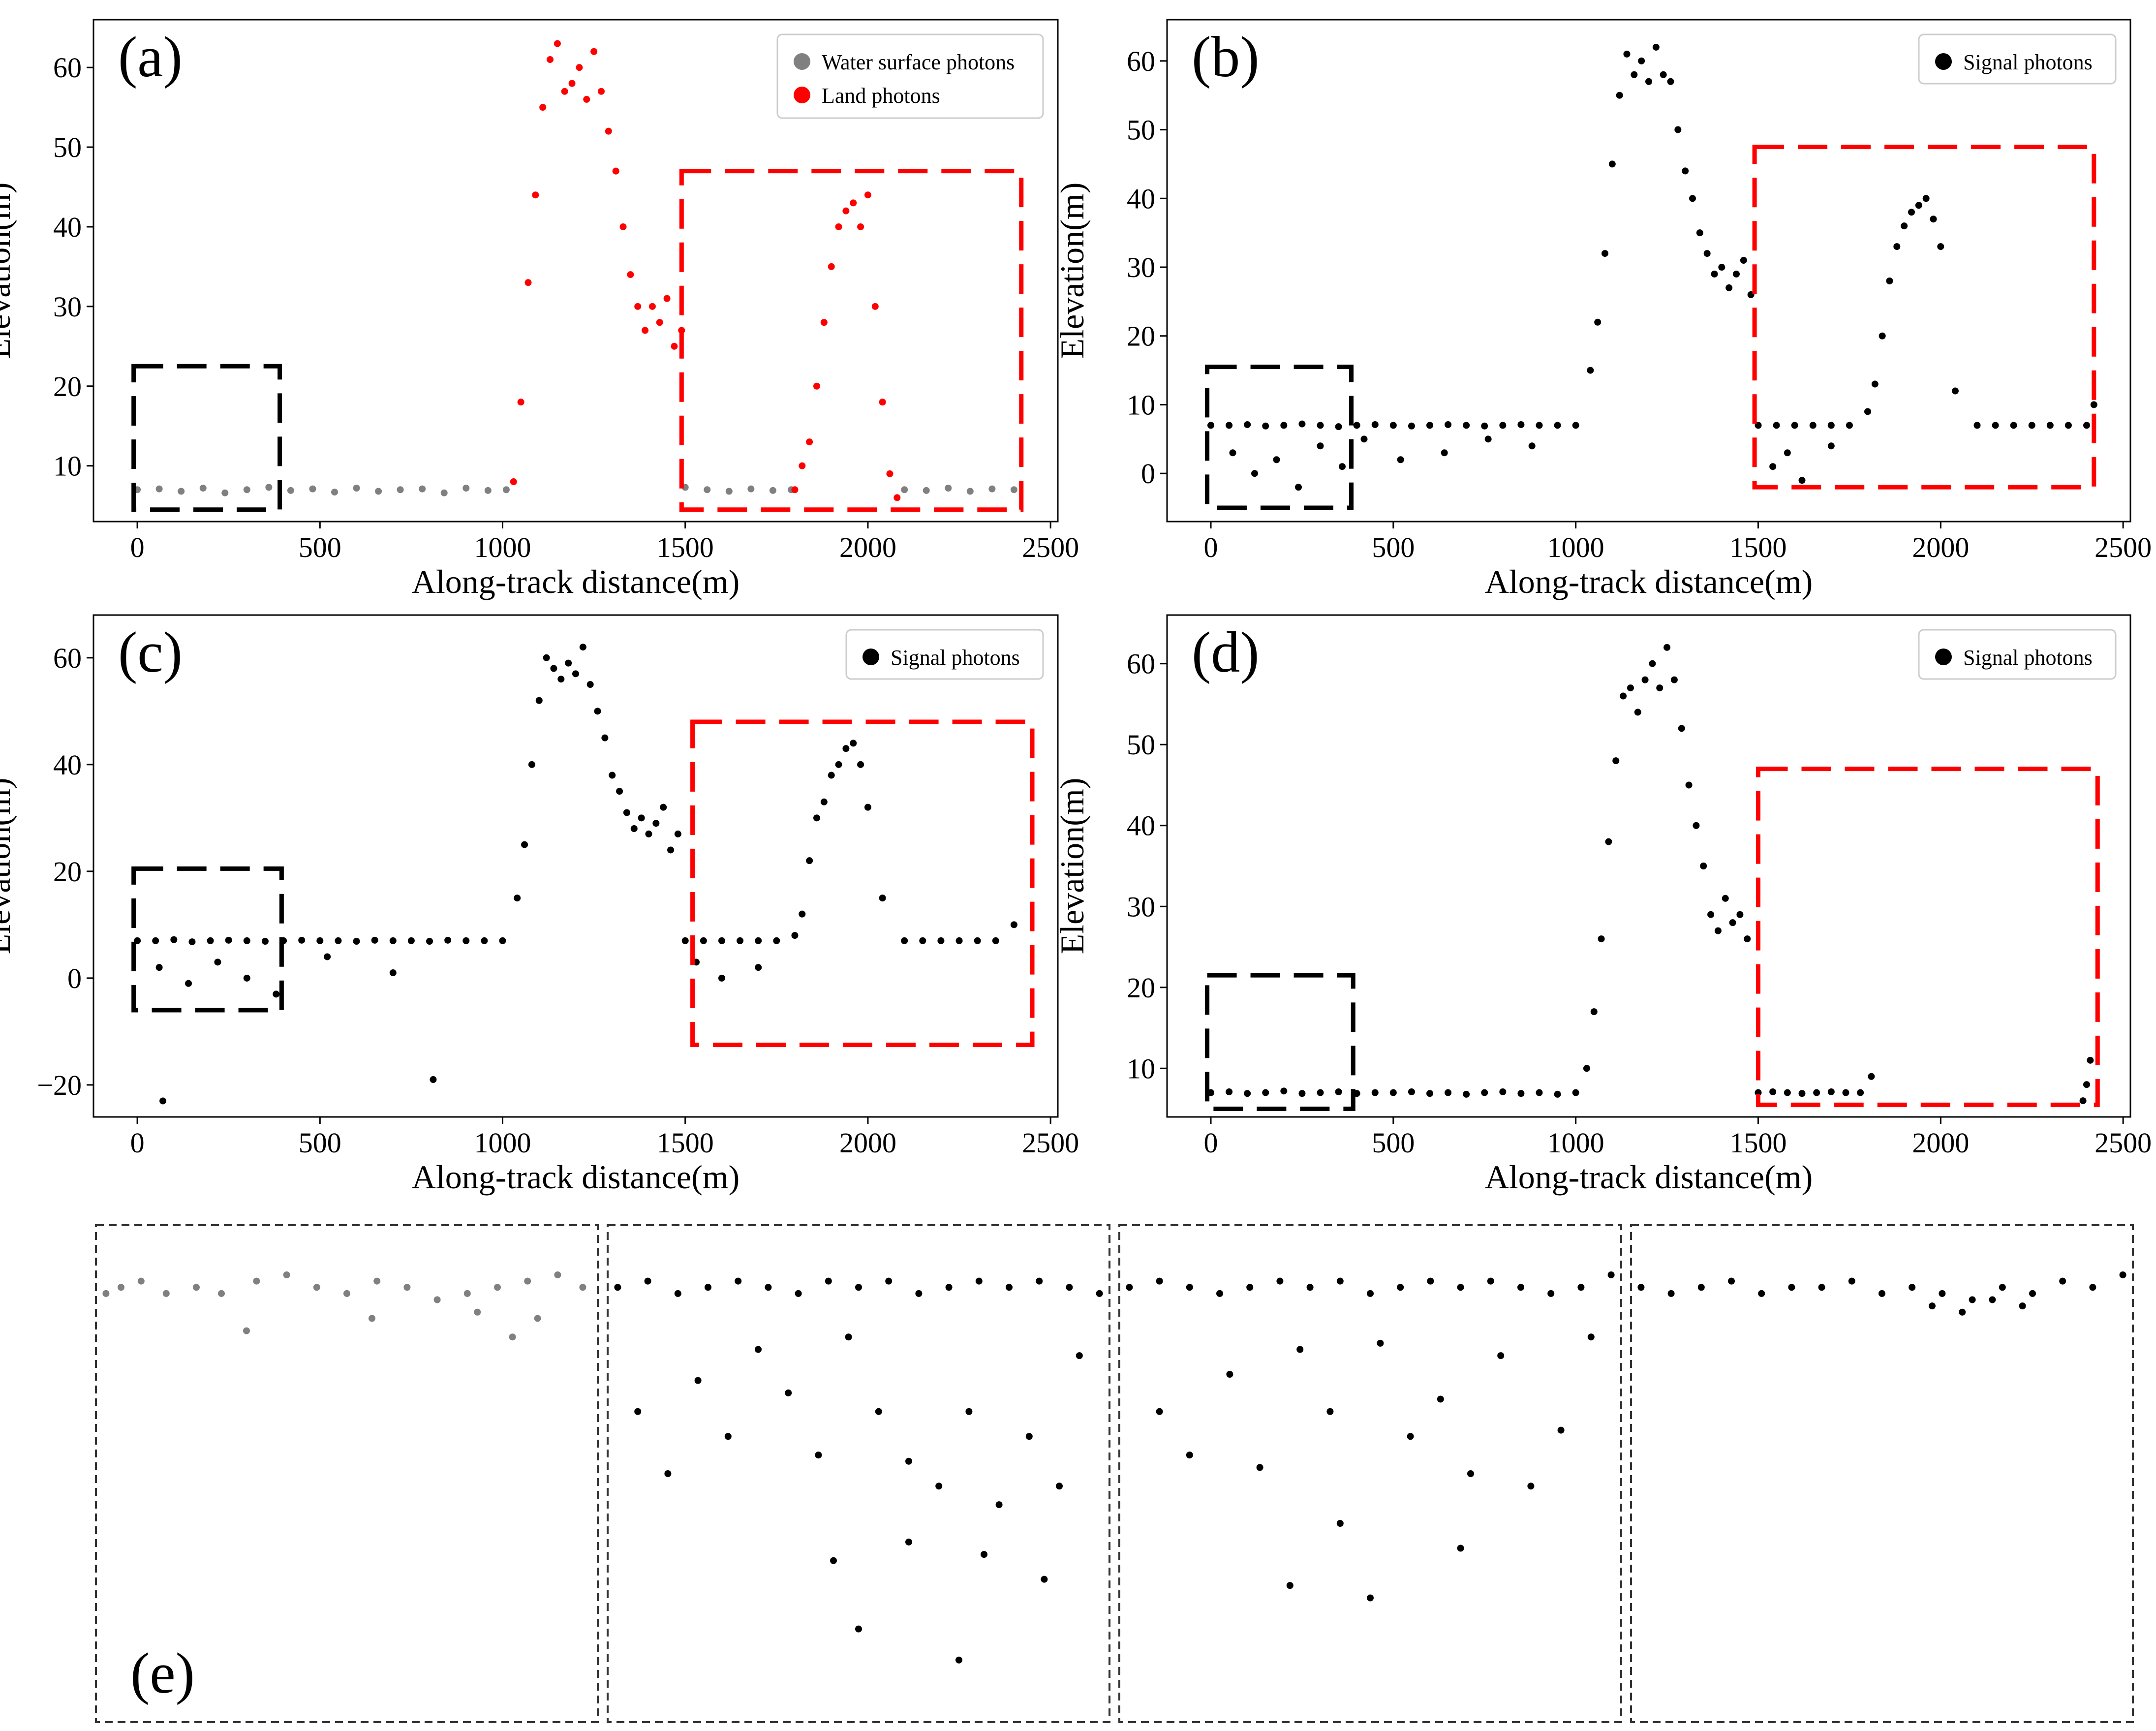 This screenshot has height=1731, width=2156. What do you see at coordinates (67, 307) in the screenshot?
I see `y-tick-label-a: 30` at bounding box center [67, 307].